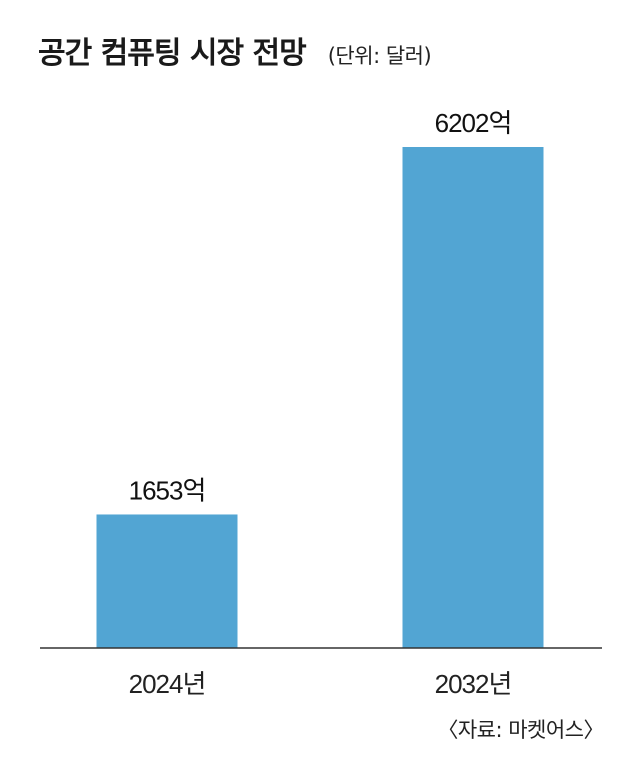 This screenshot has height=759, width=640. I want to click on unit-note: (단위: 달러), so click(379, 56).